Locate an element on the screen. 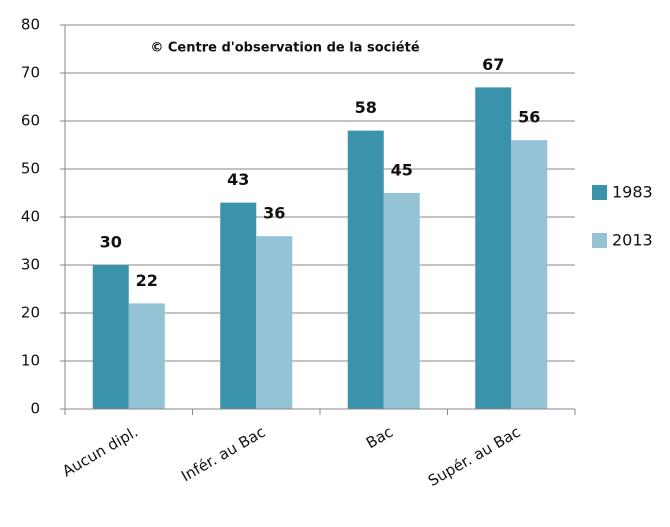  value-label: 43 is located at coordinates (238, 179).